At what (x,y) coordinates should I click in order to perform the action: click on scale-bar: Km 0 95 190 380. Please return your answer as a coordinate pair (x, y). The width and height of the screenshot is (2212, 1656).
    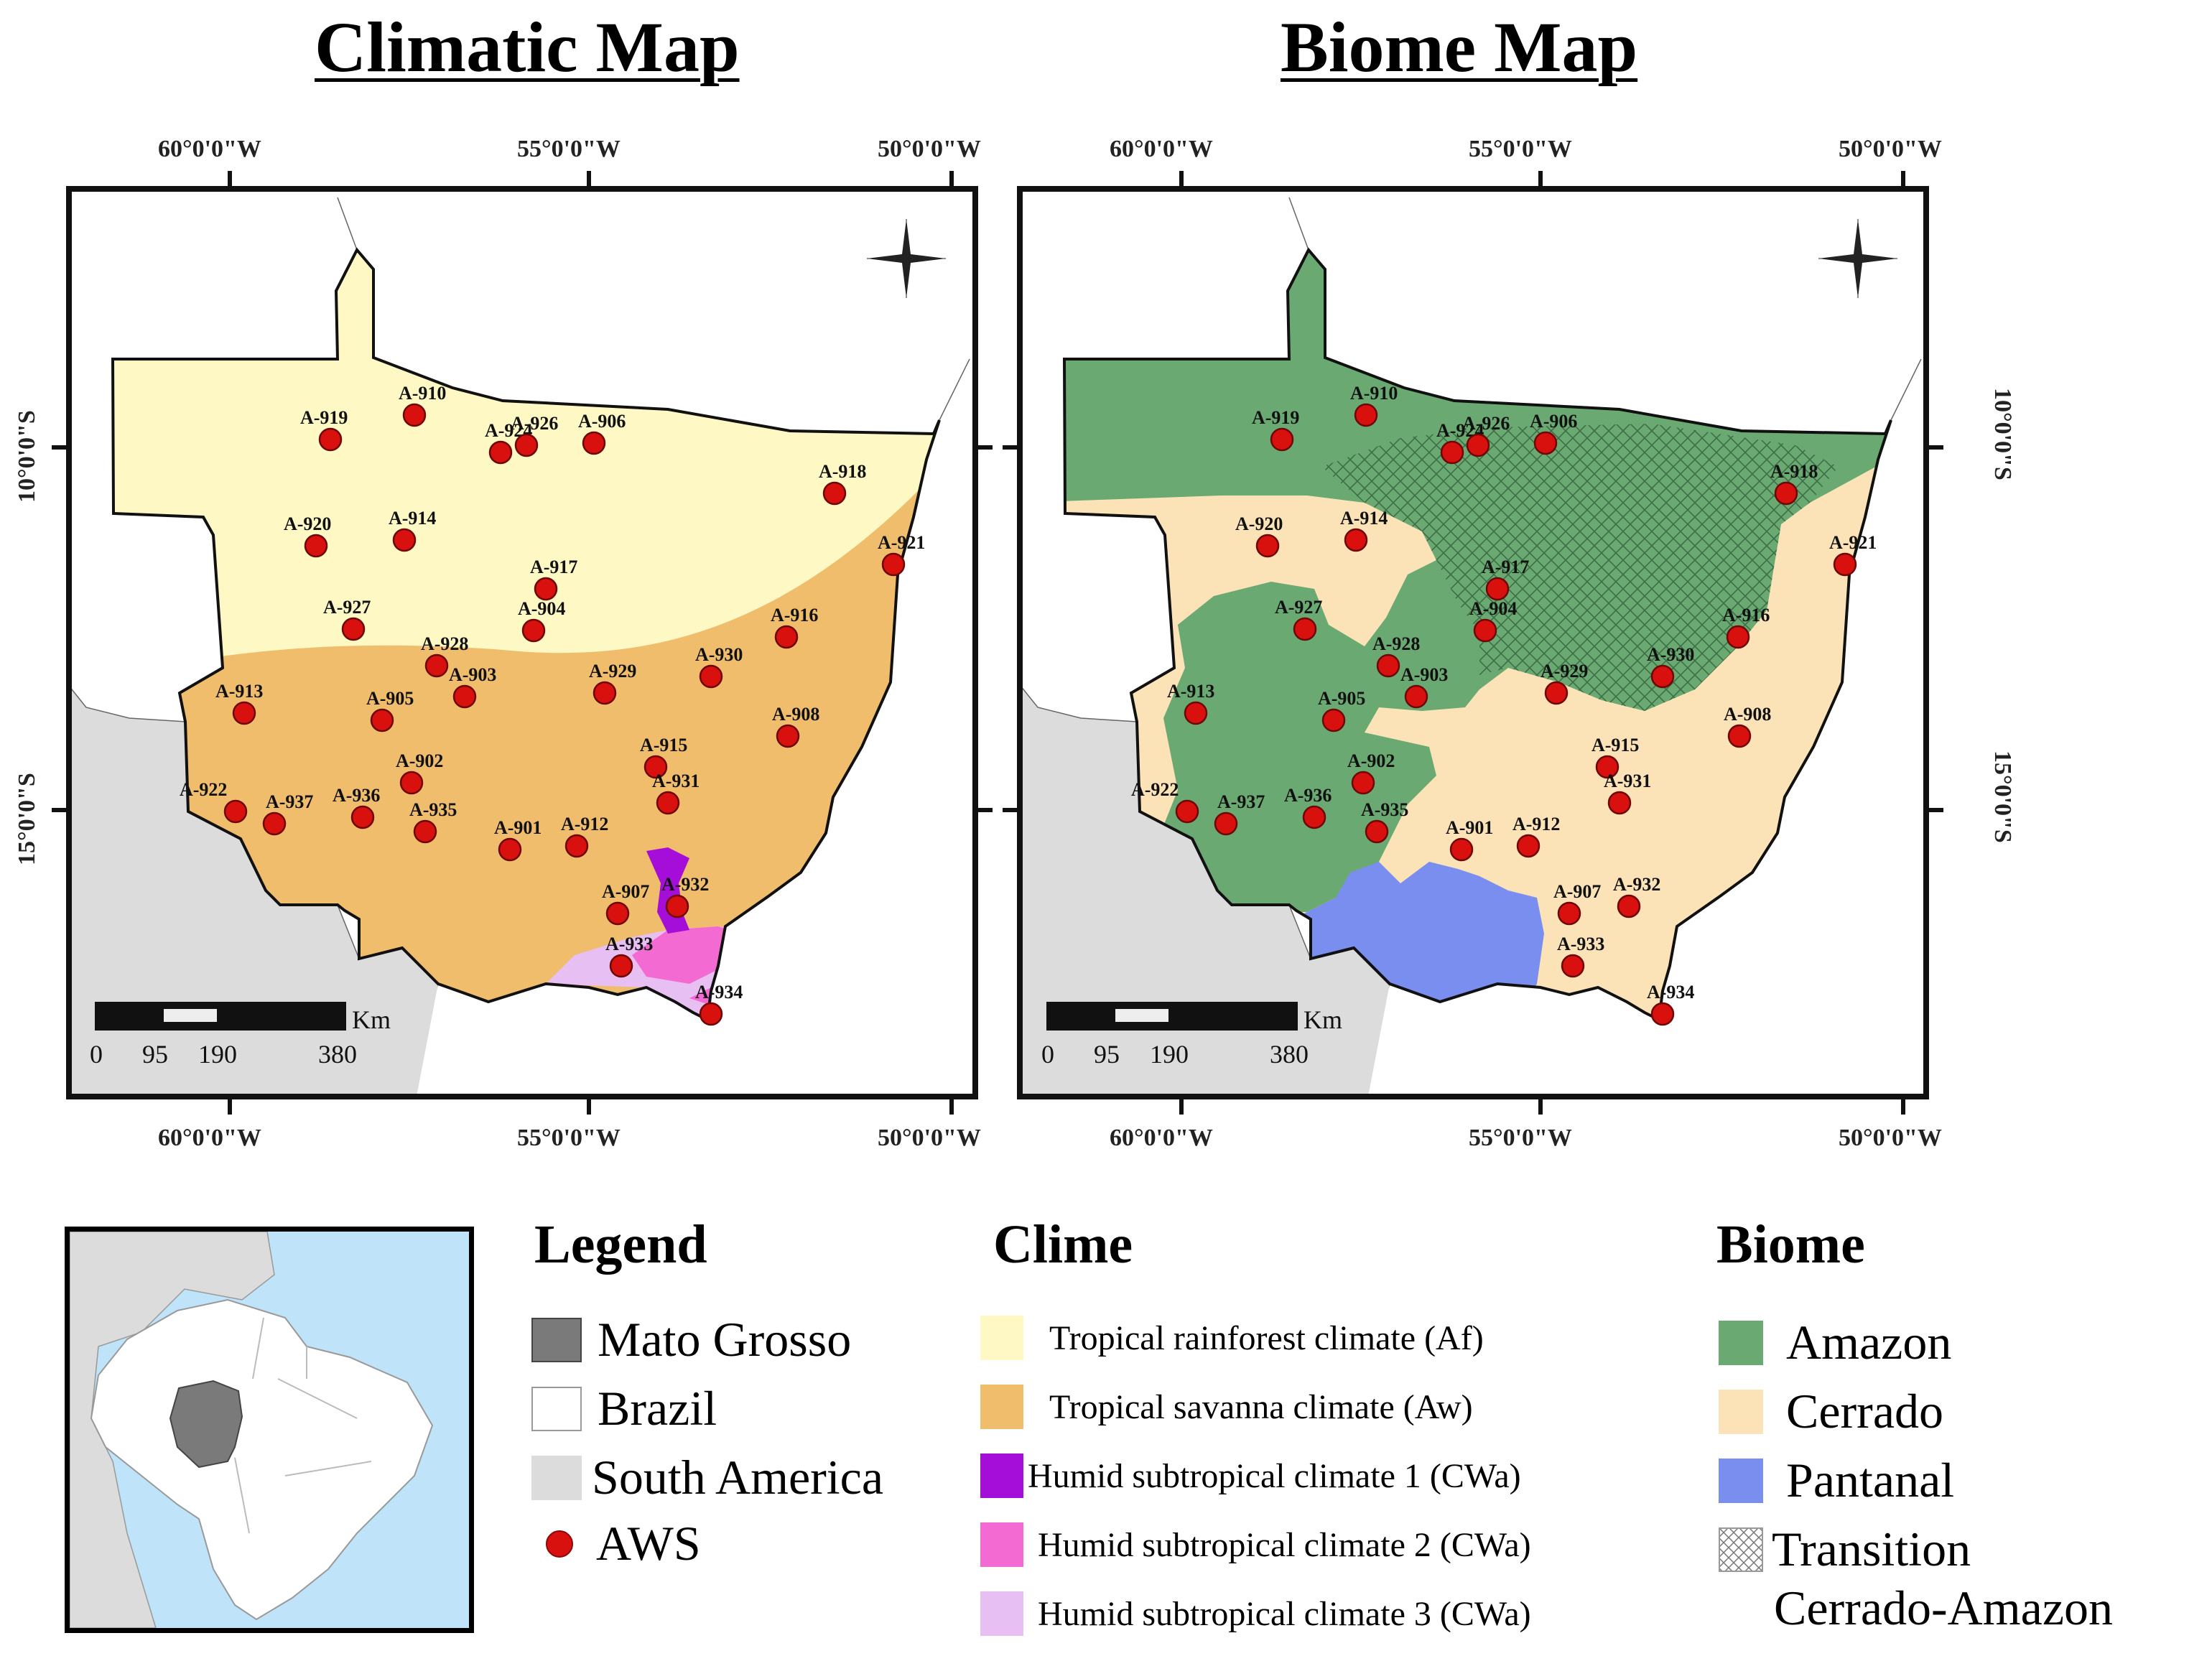
    Looking at the image, I should click on (1191, 1035).